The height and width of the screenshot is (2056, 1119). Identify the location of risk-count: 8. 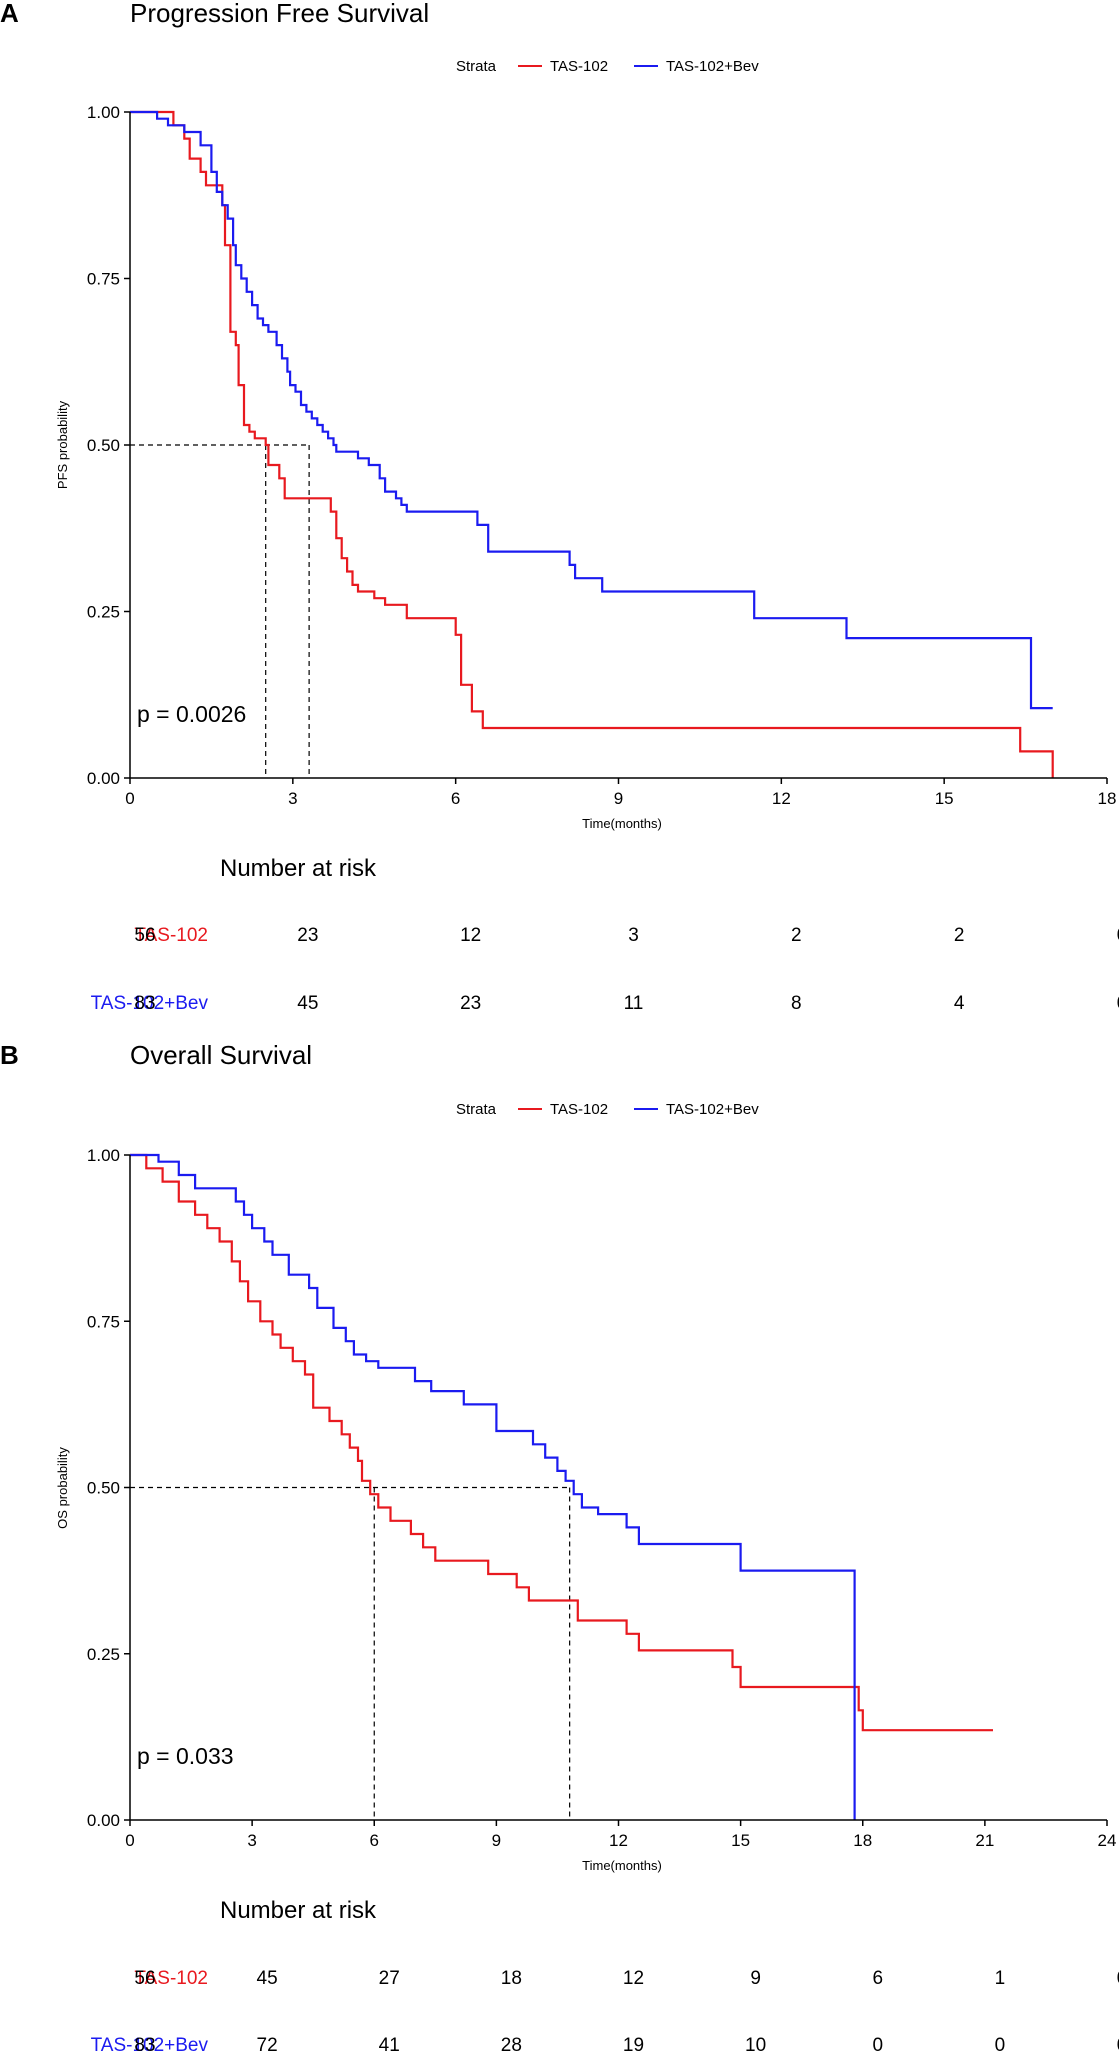
(796, 1003).